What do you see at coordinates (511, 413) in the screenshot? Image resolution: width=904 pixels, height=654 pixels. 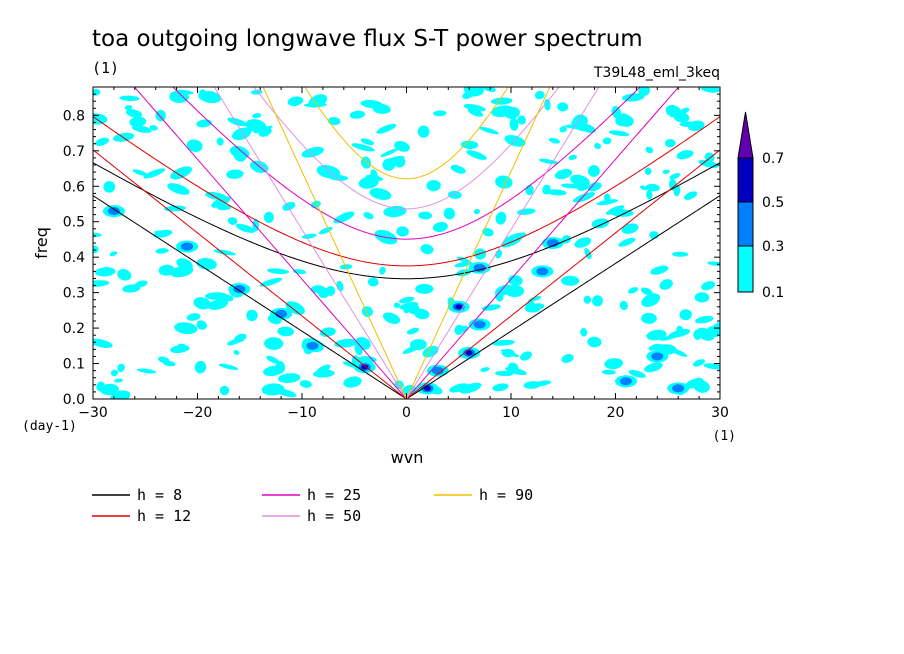 I see `x-tick-label: 10` at bounding box center [511, 413].